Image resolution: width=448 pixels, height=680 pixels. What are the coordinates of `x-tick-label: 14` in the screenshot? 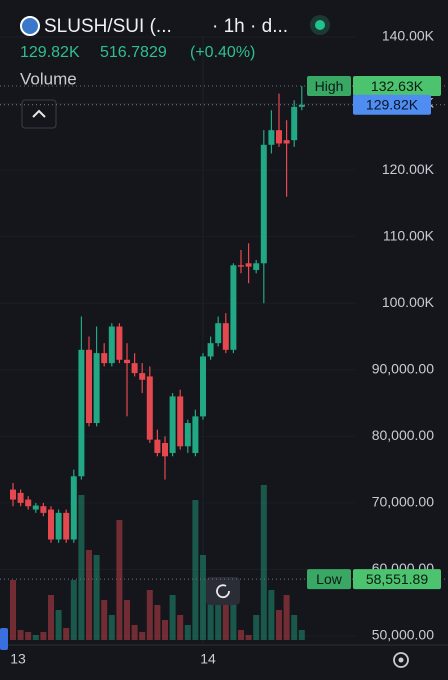 It's located at (208, 659).